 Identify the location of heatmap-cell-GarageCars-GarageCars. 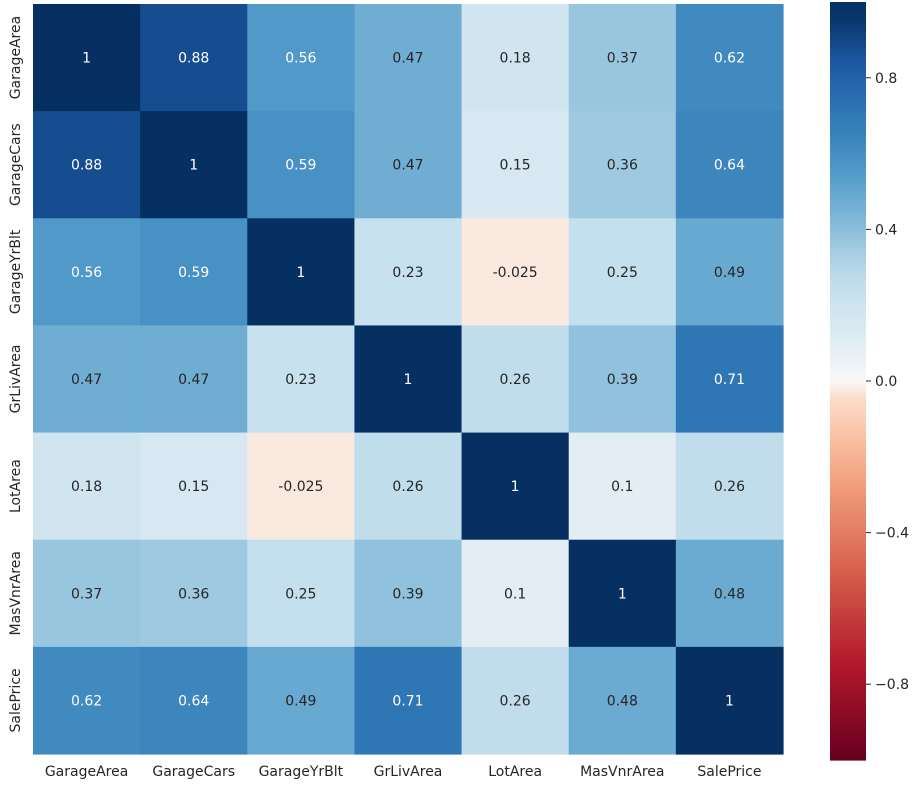
(194, 165).